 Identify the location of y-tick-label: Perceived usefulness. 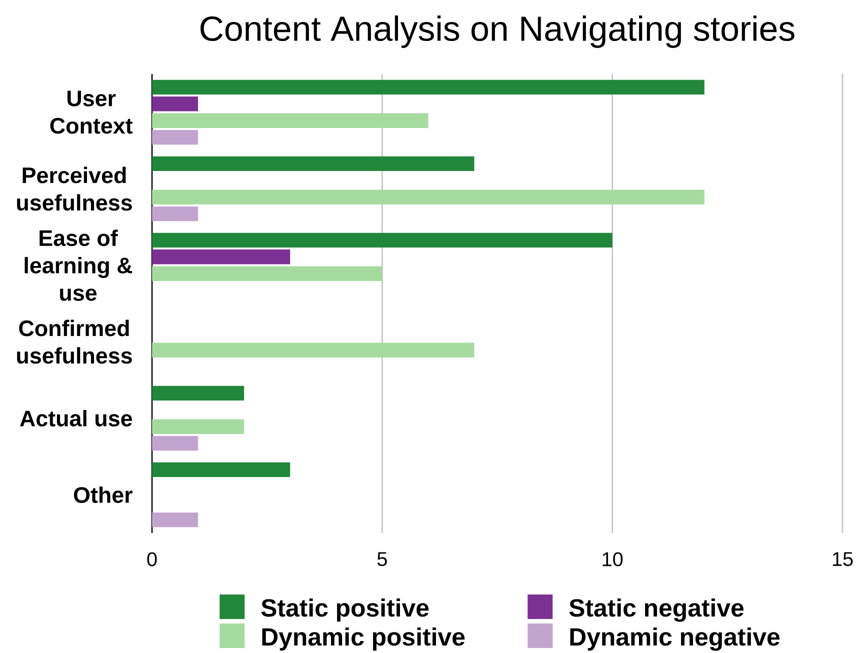
(74, 188).